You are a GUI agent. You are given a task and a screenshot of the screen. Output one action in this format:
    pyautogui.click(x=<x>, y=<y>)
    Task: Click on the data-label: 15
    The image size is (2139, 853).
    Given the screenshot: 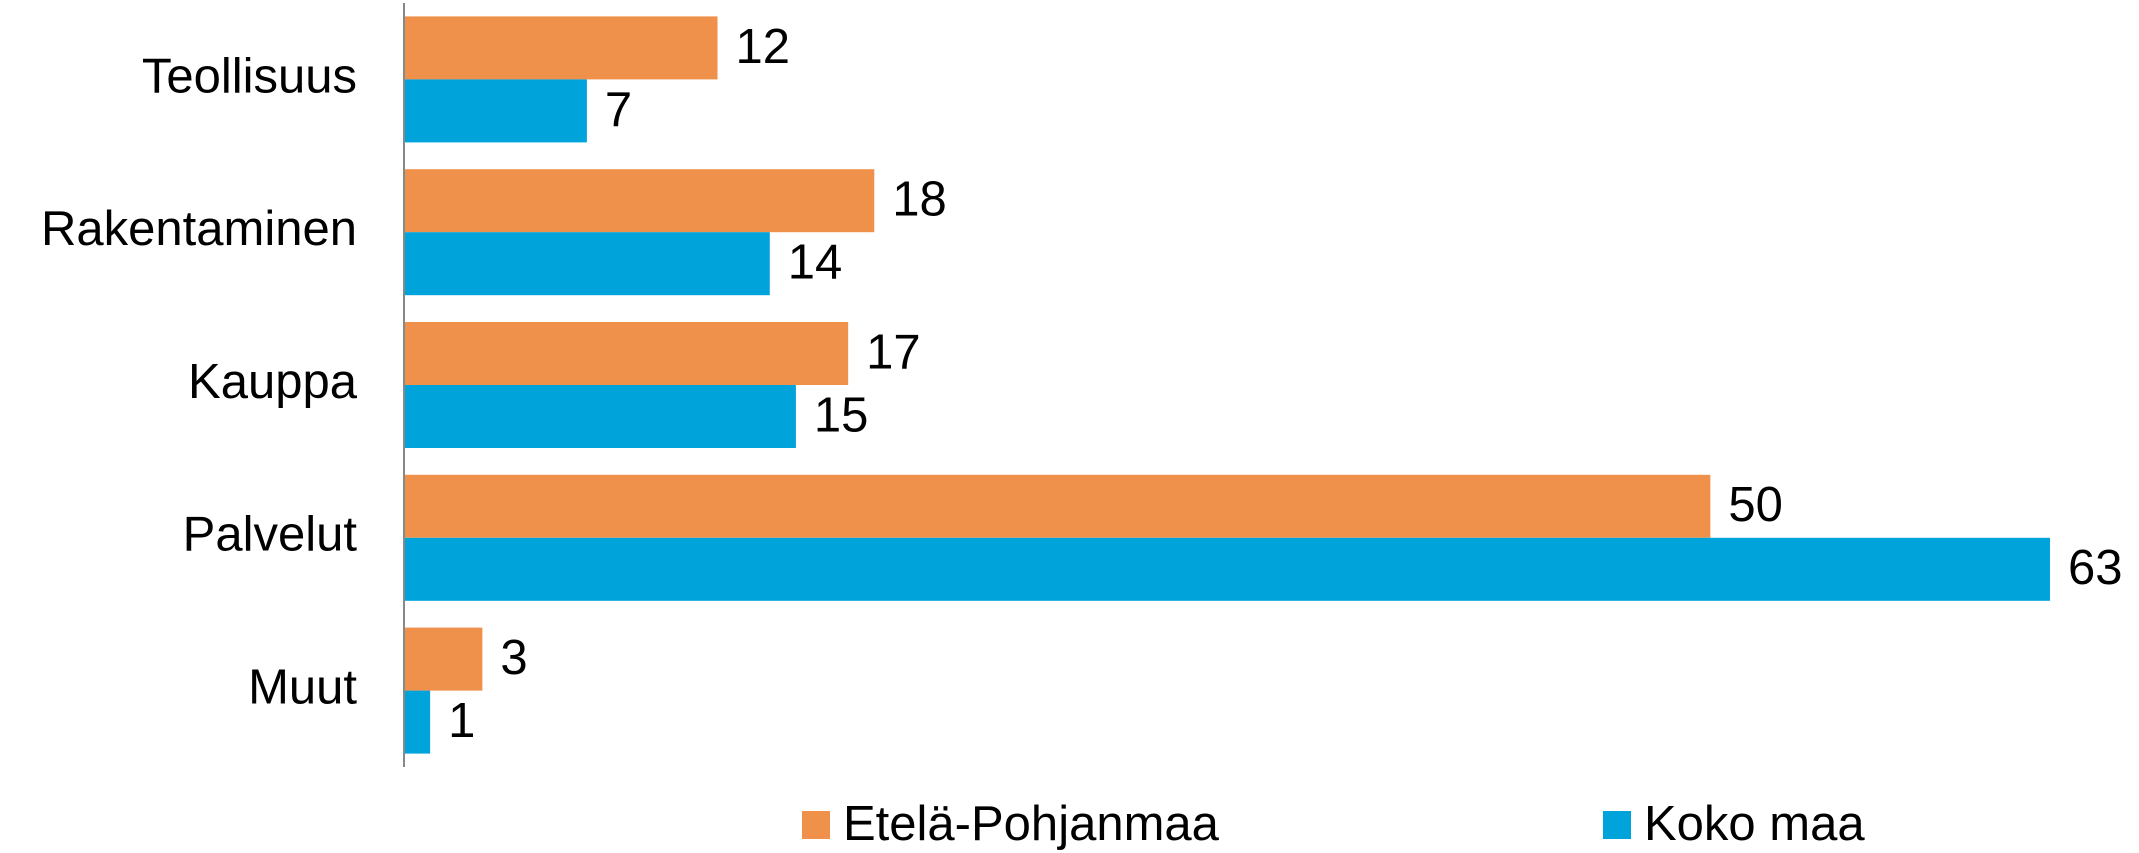 What is the action you would take?
    pyautogui.click(x=841, y=415)
    